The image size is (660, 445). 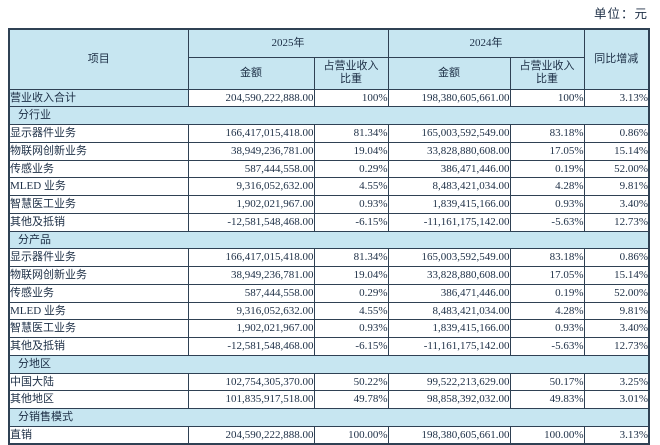 What do you see at coordinates (98, 275) in the screenshot?
I see `row-label: 物联网创新业务` at bounding box center [98, 275].